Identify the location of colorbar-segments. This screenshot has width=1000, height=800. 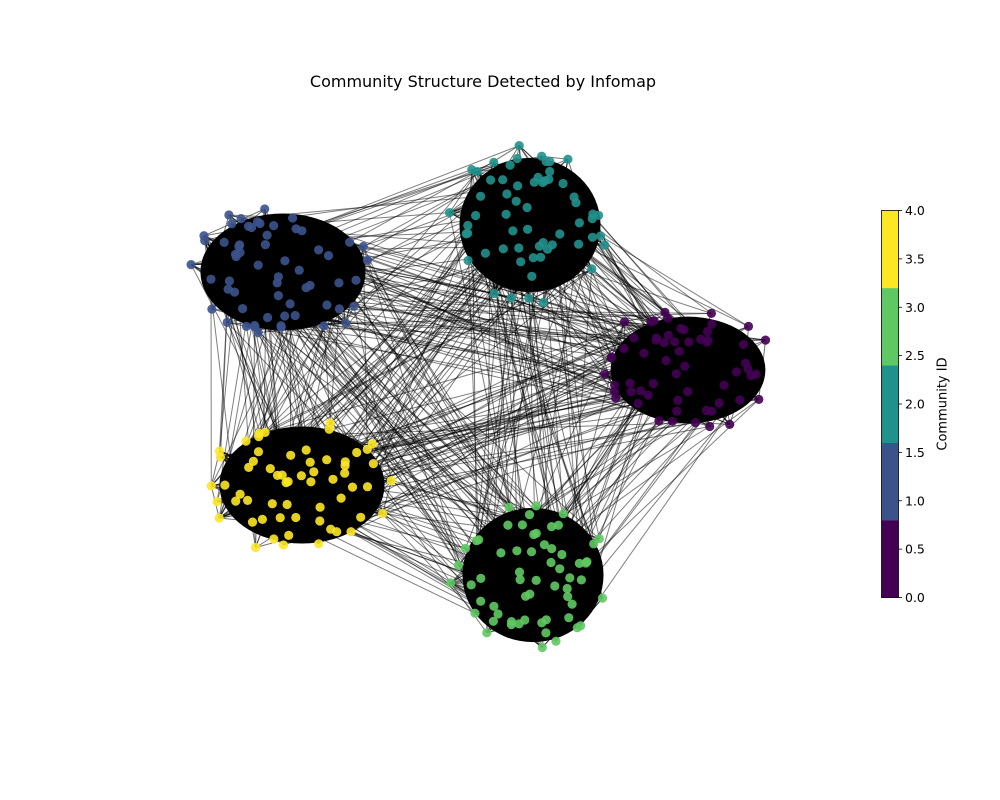
(890, 404).